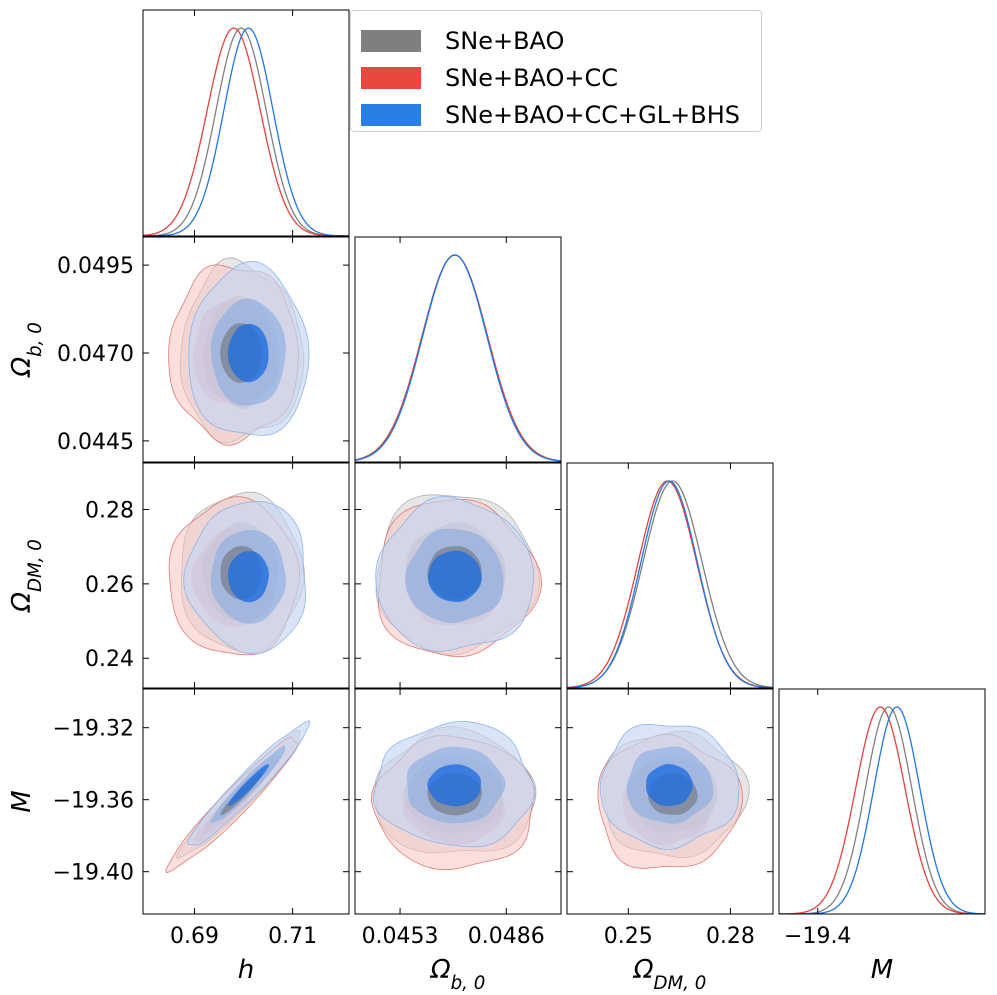 The width and height of the screenshot is (997, 995). I want to click on diag-panel-h, so click(246, 123).